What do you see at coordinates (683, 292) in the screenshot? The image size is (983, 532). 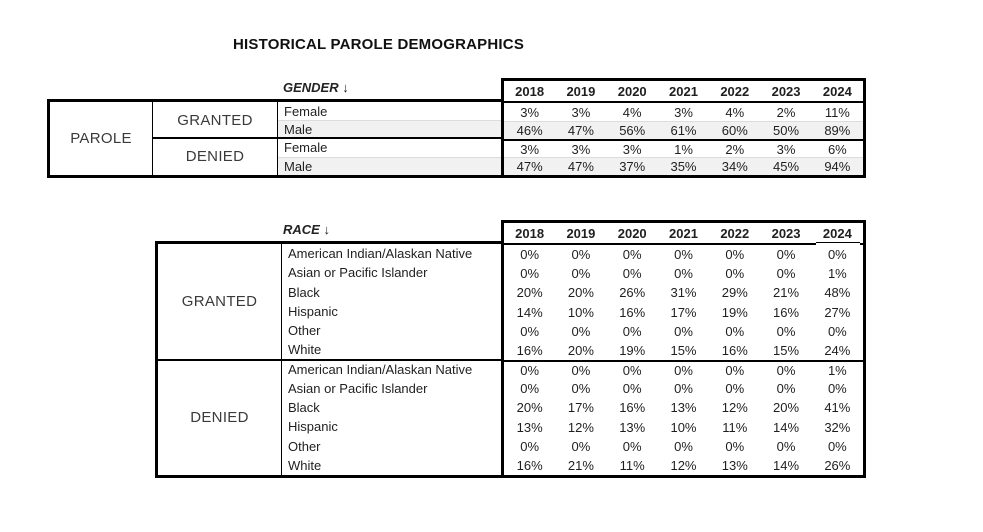 I see `table-row: 20% 20% 26% 31% 29% 21% 48%` at bounding box center [683, 292].